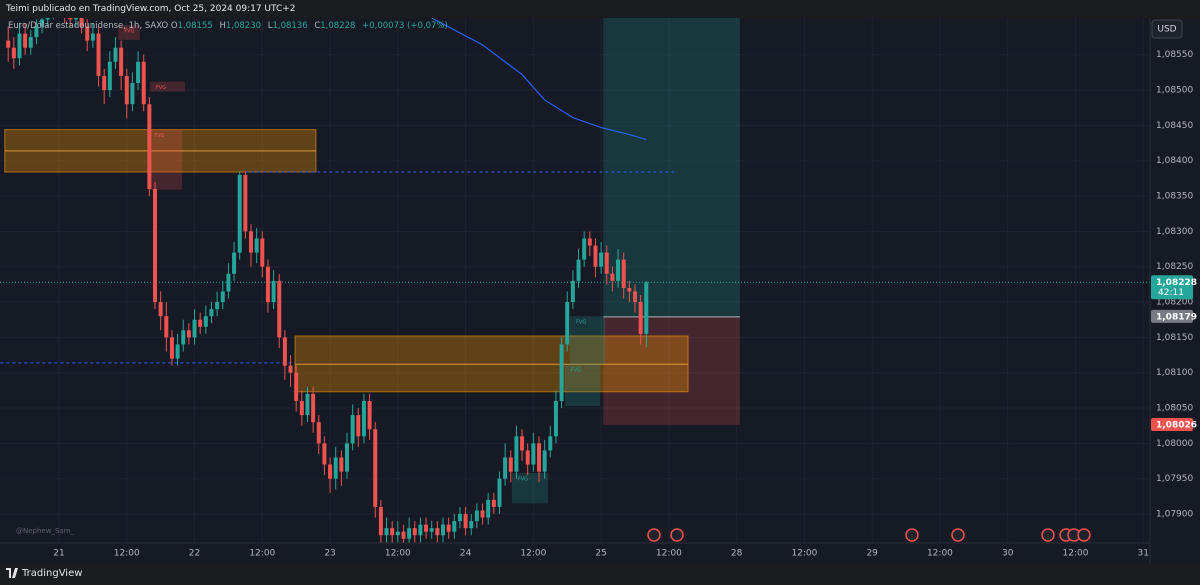  I want to click on currency: USD, so click(1166, 30).